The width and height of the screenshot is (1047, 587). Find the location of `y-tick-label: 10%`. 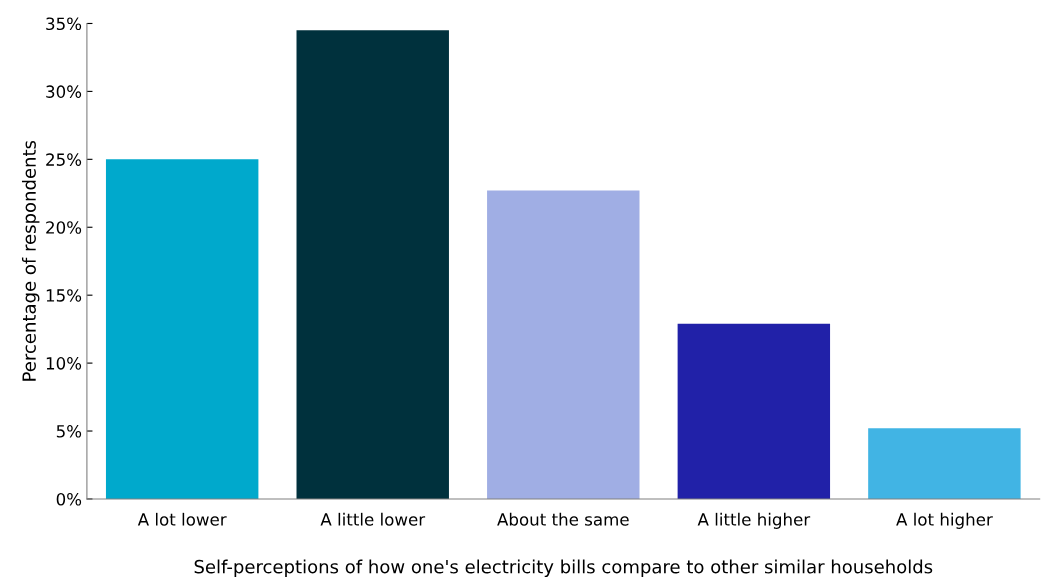

y-tick-label: 10% is located at coordinates (64, 363).